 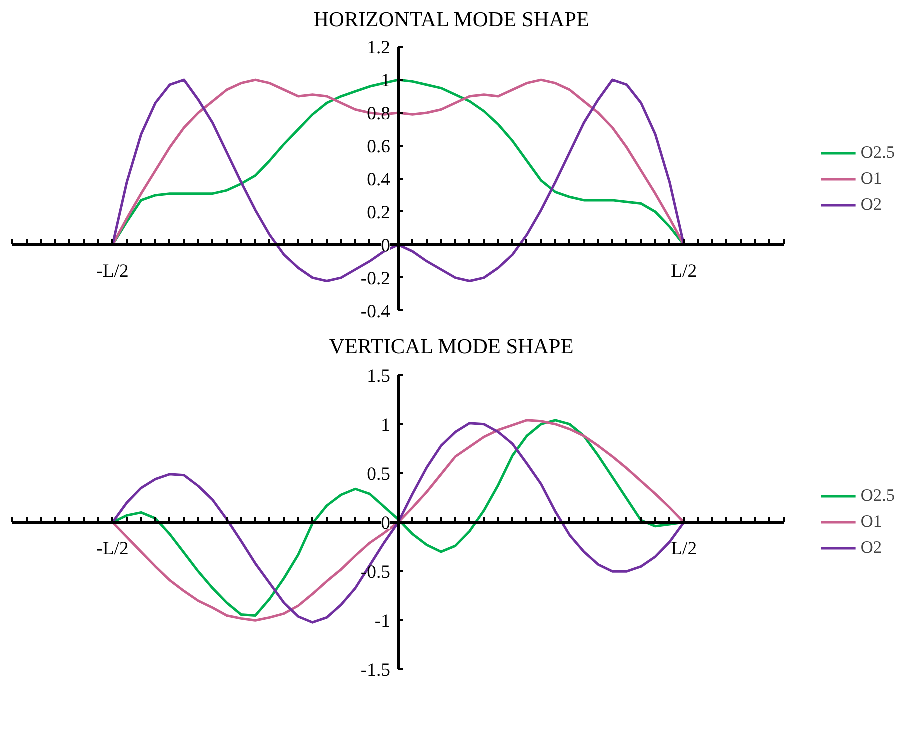 I want to click on y-tick-label: 0.6, so click(x=378, y=147).